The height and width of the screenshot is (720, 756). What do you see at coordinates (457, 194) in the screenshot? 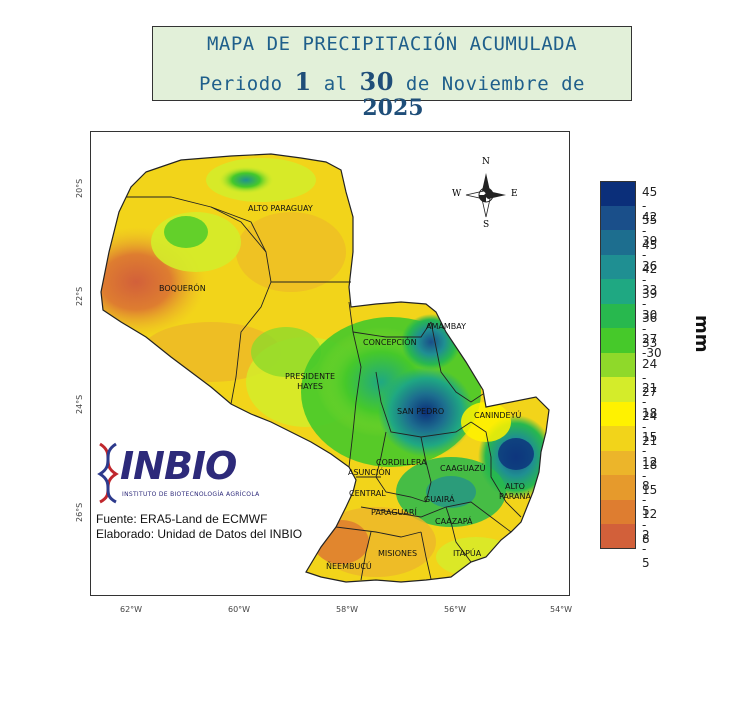
I see `compass-w: W` at bounding box center [457, 194].